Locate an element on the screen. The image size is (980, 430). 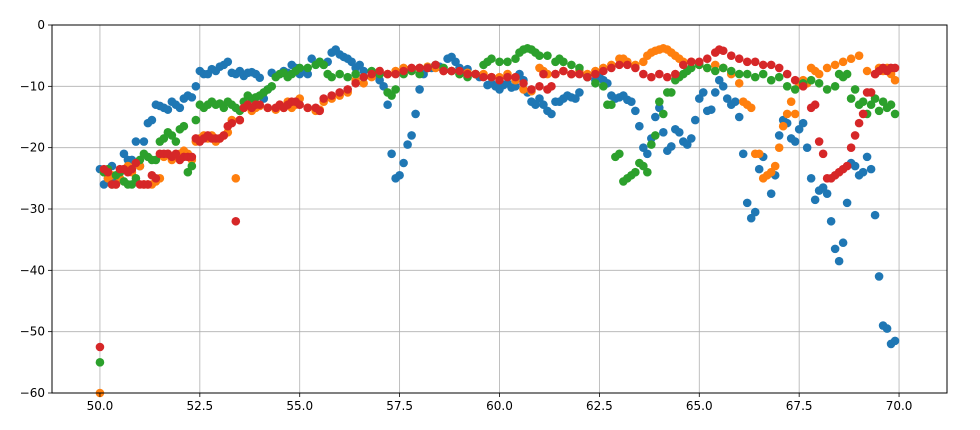
x-tick-label: 57.5 is located at coordinates (399, 406).